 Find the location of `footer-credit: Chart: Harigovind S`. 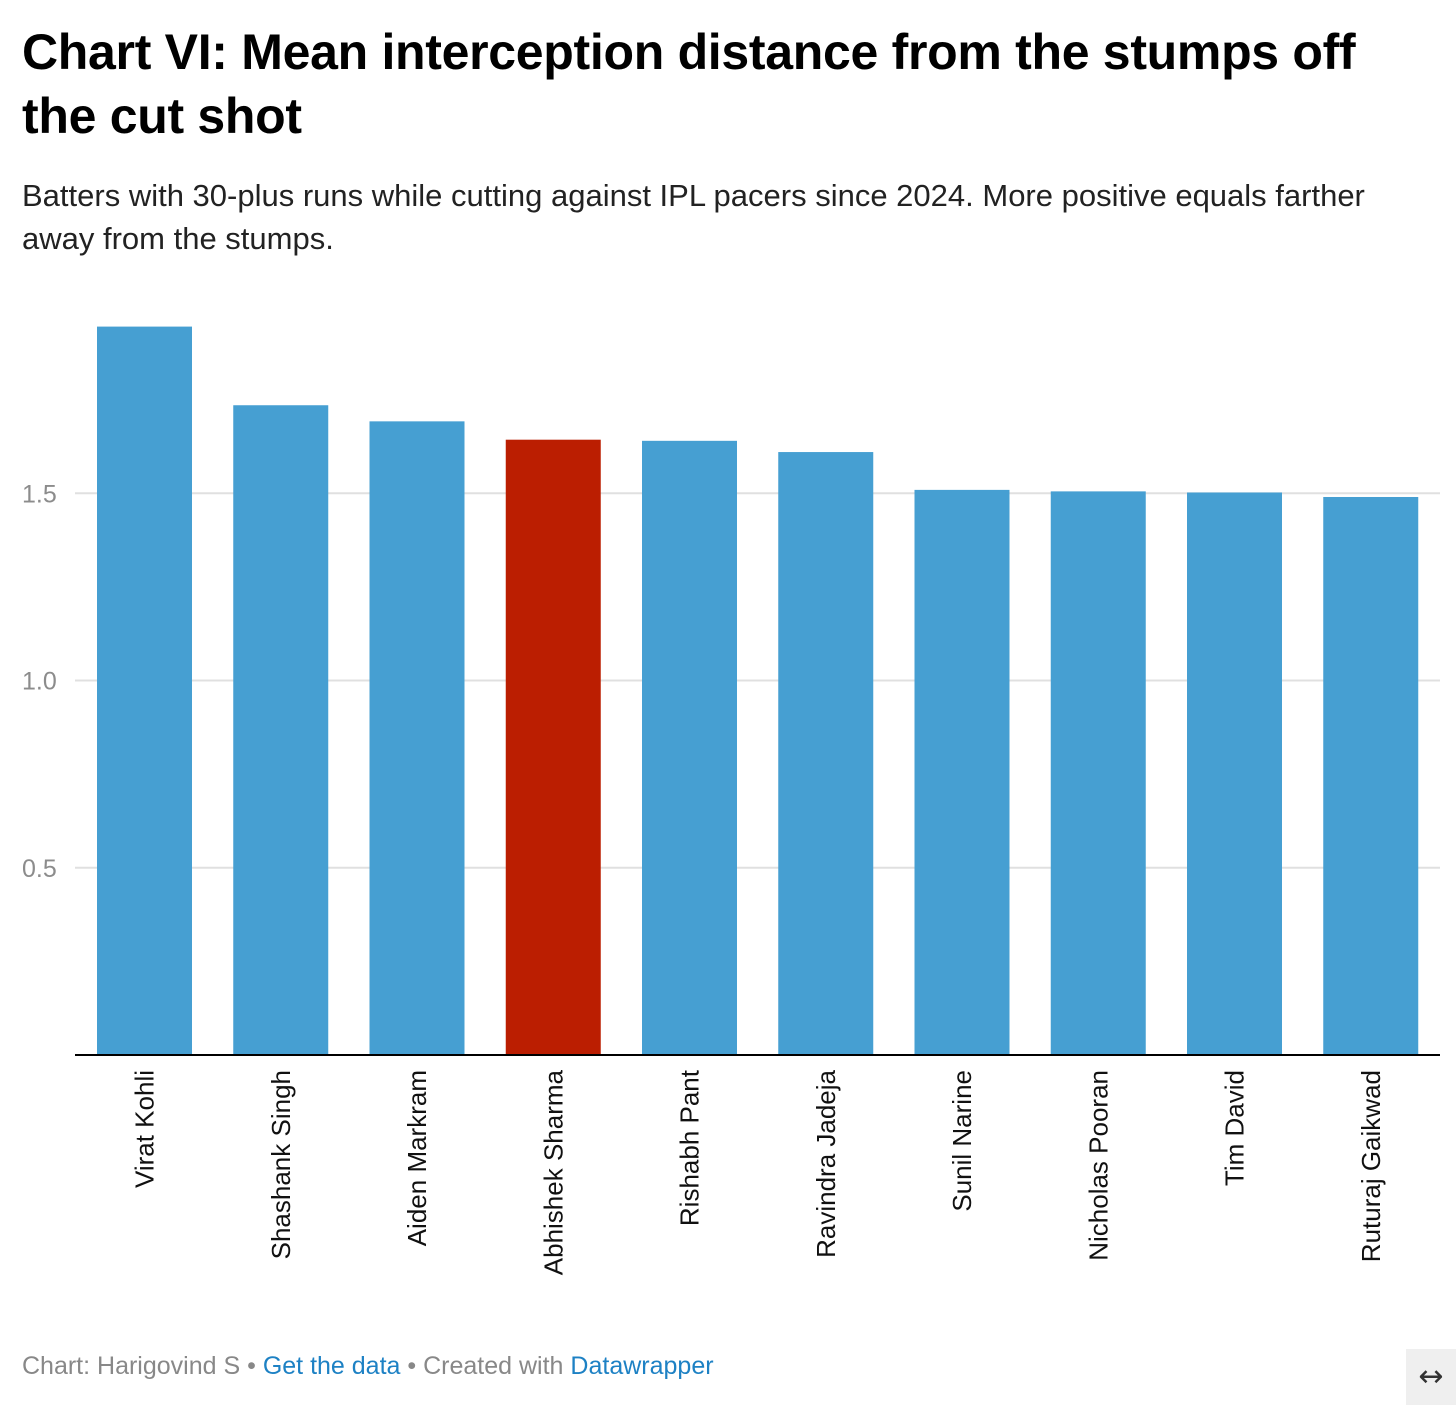

footer-credit: Chart: Harigovind S is located at coordinates (131, 1366).